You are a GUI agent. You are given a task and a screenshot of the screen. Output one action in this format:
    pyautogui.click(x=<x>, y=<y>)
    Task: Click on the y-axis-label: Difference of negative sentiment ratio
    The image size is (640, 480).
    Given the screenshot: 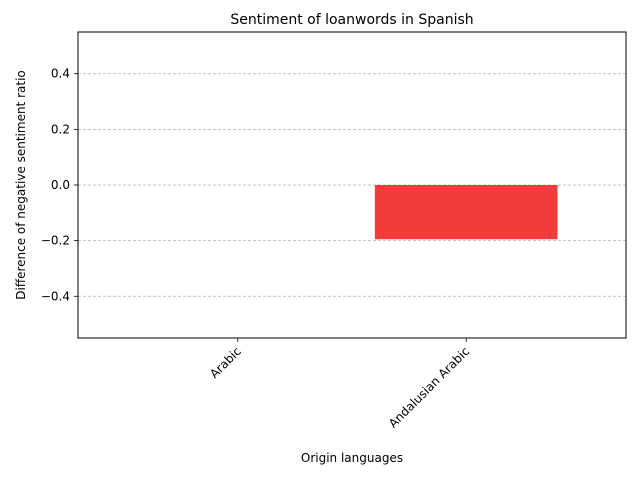 What is the action you would take?
    pyautogui.click(x=21, y=185)
    